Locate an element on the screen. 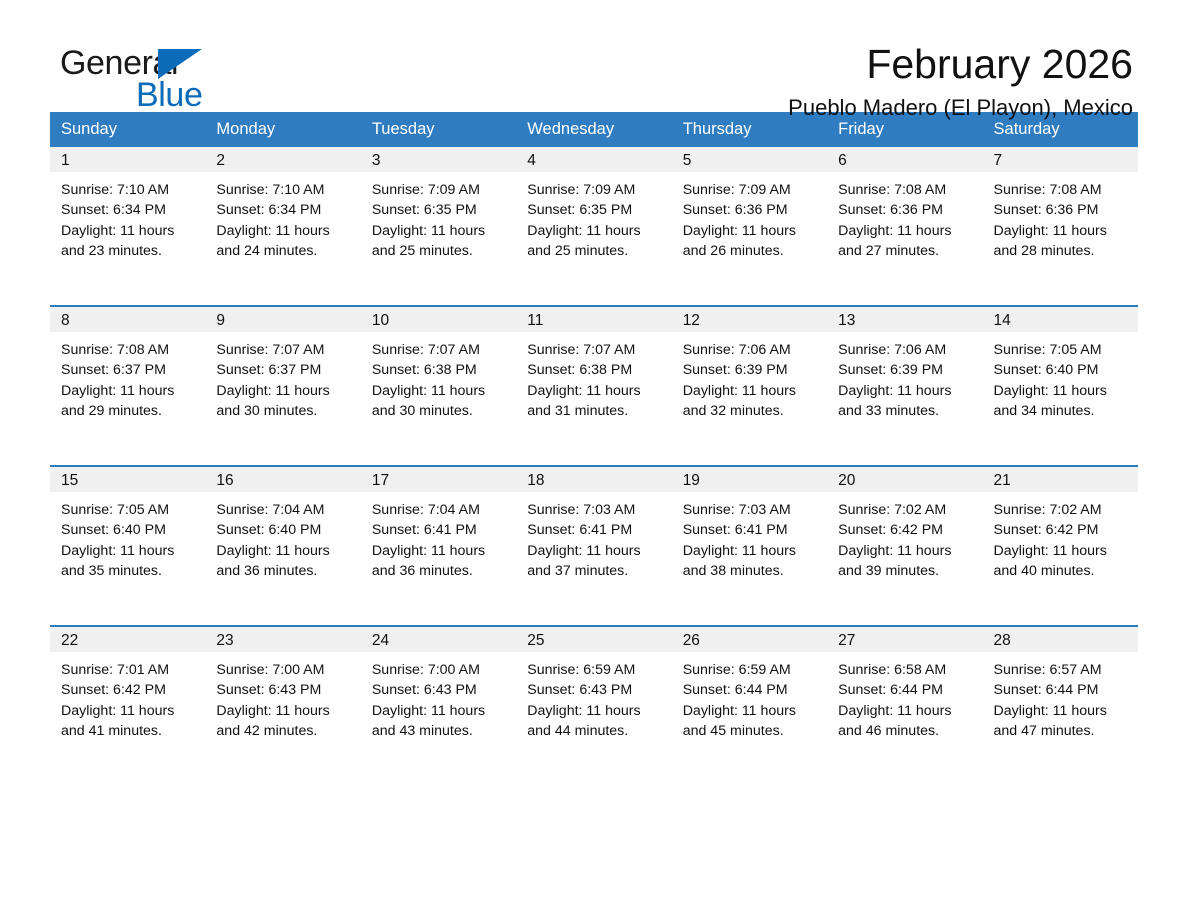  day-number: 2 is located at coordinates (221, 160).